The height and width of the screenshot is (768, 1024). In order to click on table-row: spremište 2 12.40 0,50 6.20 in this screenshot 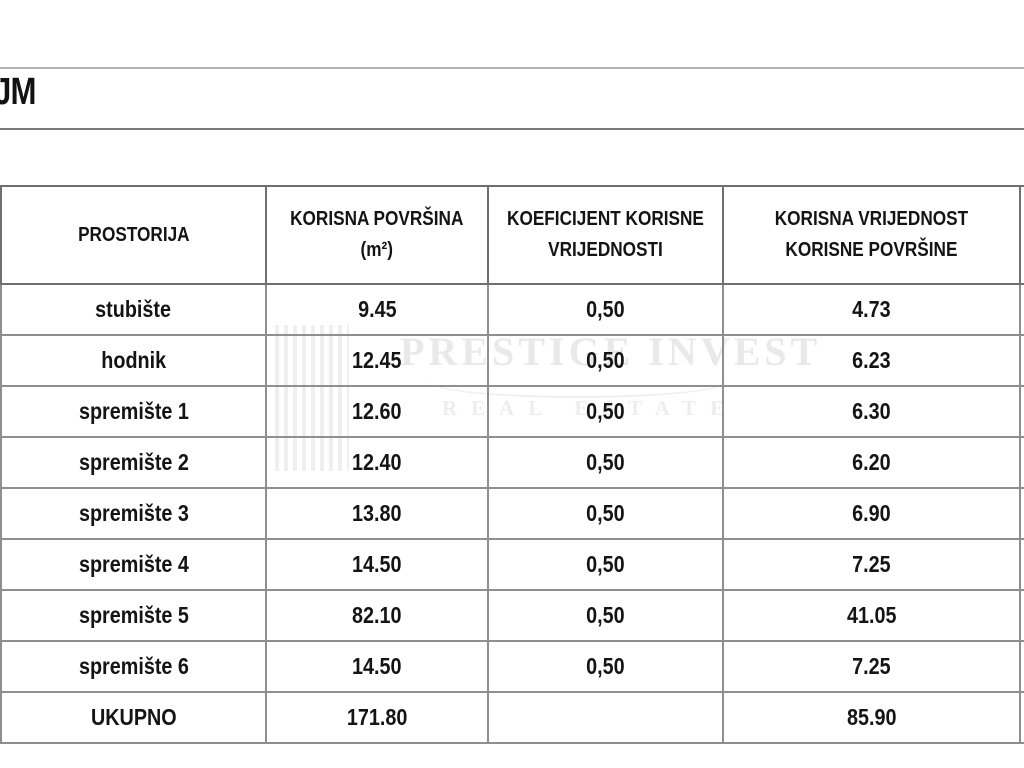, I will do `click(512, 462)`.